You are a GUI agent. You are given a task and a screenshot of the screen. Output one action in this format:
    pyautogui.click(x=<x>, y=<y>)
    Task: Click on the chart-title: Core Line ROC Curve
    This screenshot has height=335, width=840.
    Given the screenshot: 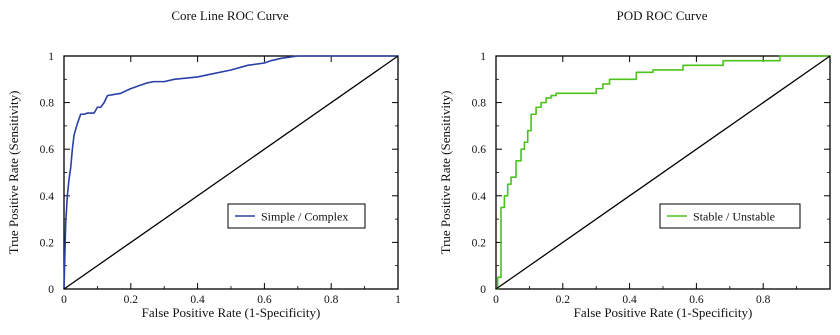 What is the action you would take?
    pyautogui.click(x=230, y=15)
    